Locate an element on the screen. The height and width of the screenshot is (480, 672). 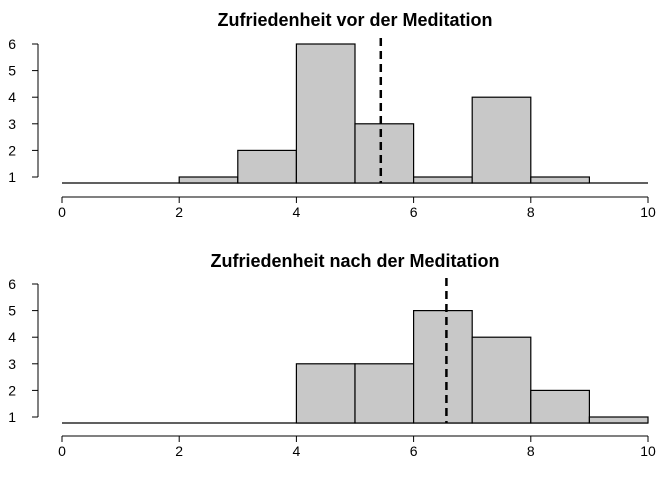
chart-title: Zufriedenheit vor der Meditation is located at coordinates (354, 20).